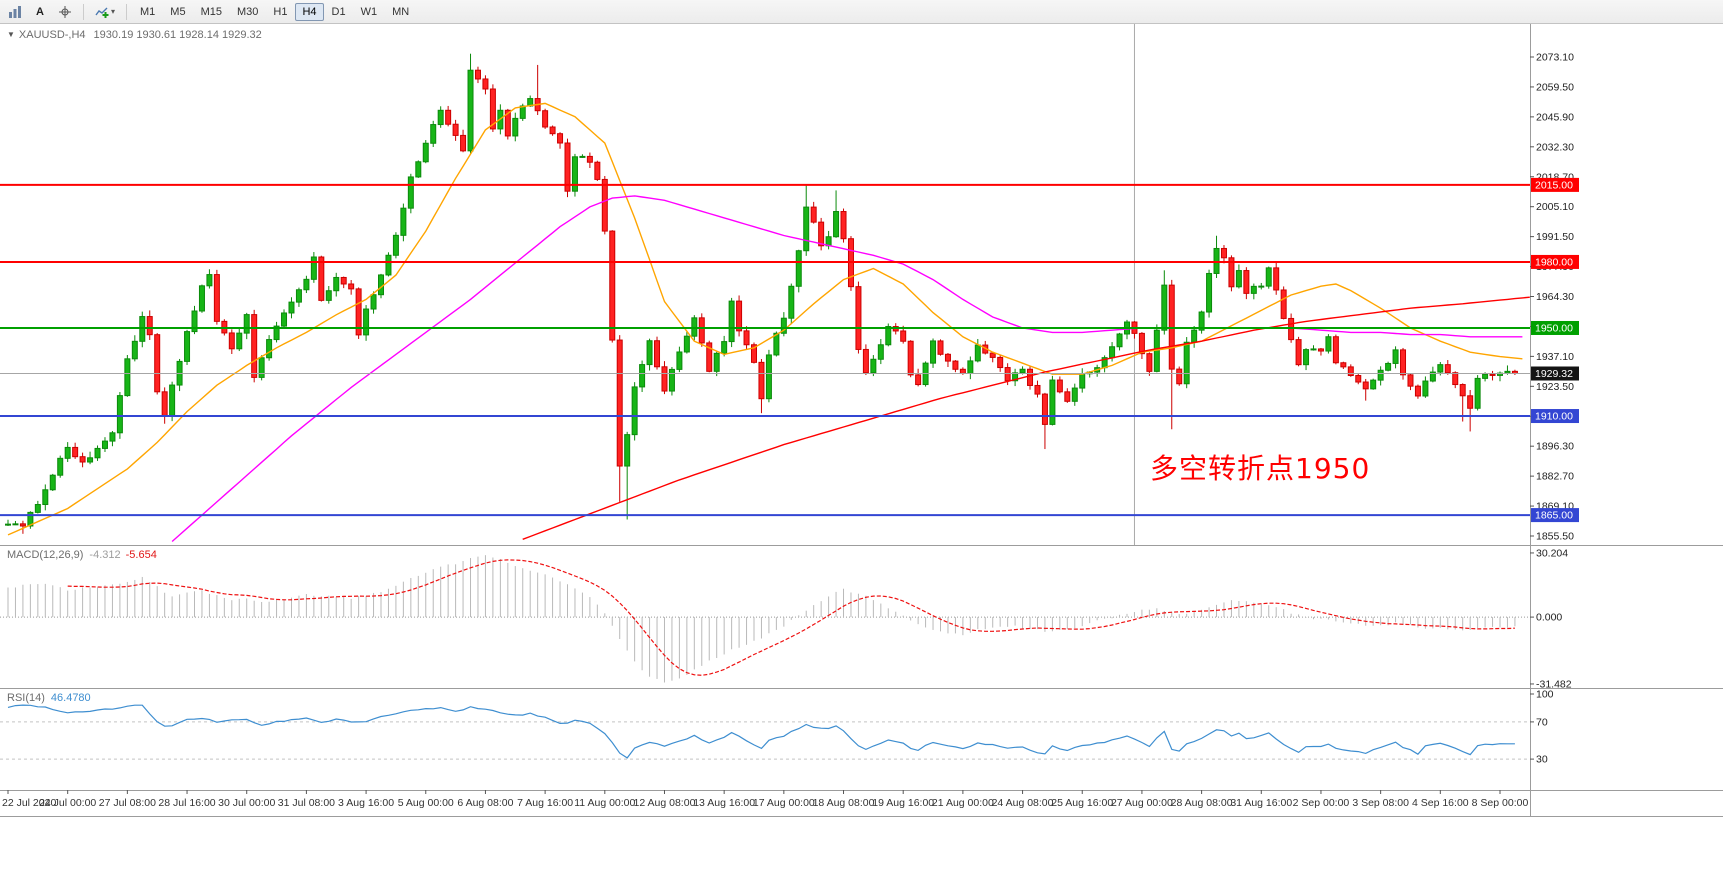 The height and width of the screenshot is (895, 1723). What do you see at coordinates (426, 803) in the screenshot?
I see `svg-text: 5 Aug 00:00` at bounding box center [426, 803].